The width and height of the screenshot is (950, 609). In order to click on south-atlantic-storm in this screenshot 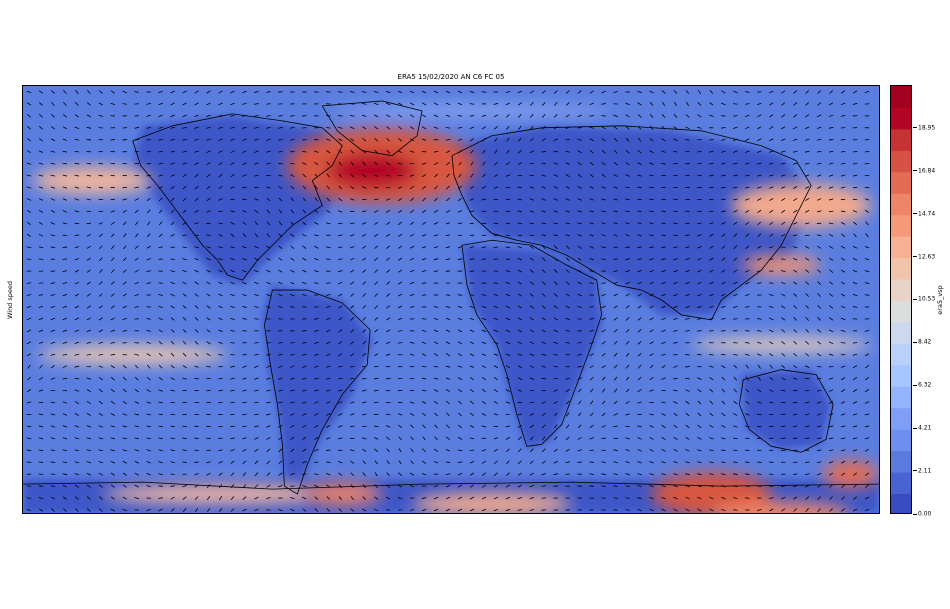, I will do `click(342, 494)`.